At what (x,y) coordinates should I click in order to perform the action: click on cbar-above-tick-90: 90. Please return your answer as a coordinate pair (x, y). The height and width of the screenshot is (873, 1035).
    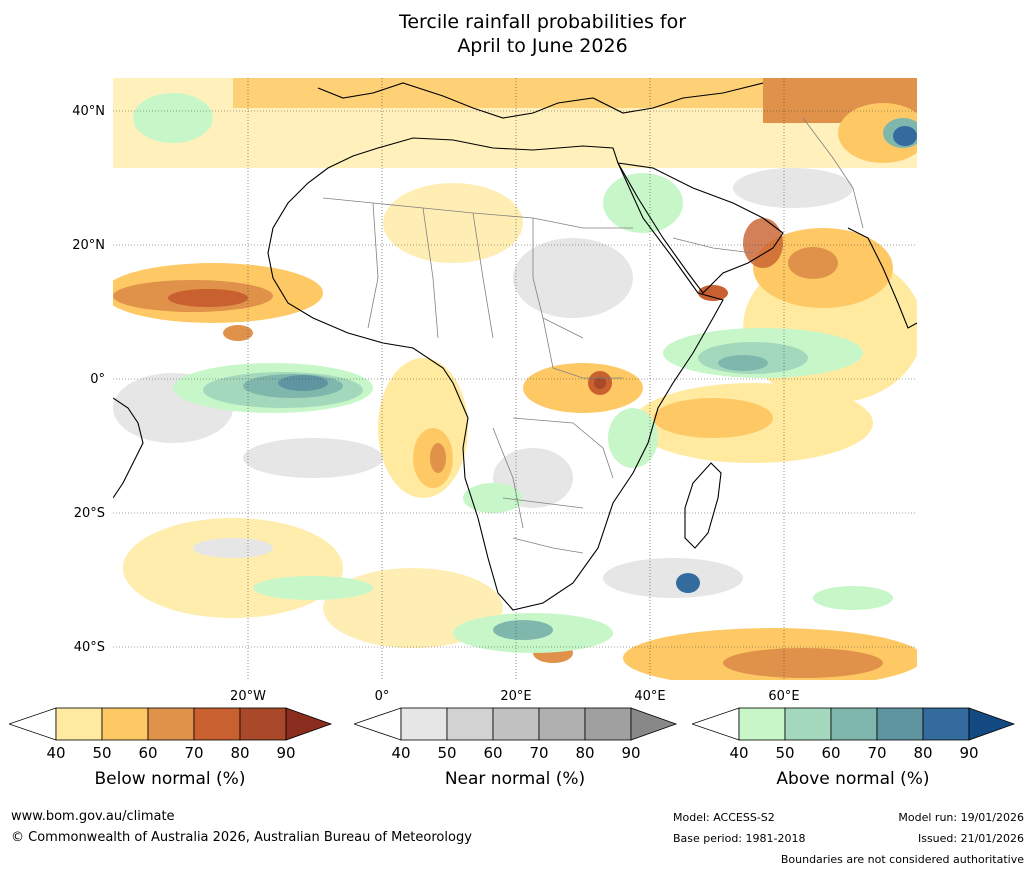
    Looking at the image, I should click on (969, 753).